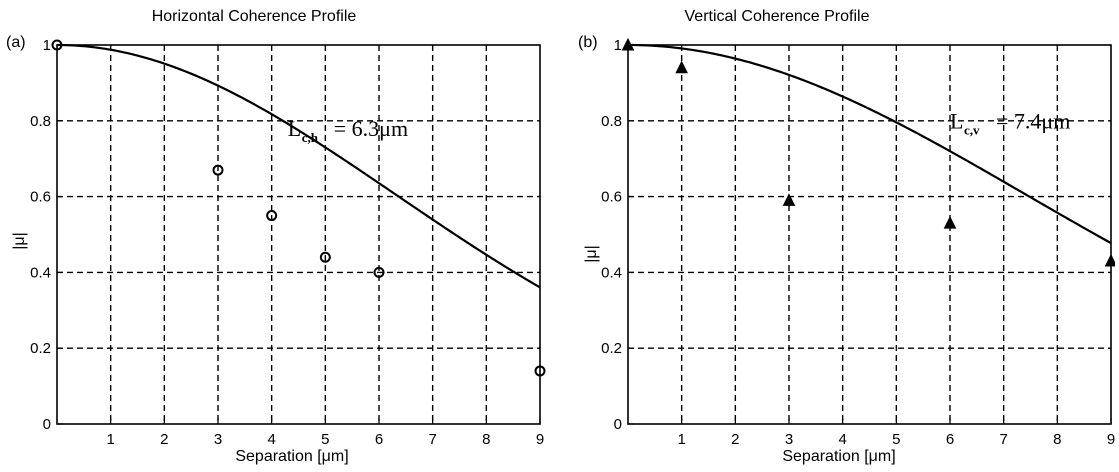 Image resolution: width=1119 pixels, height=472 pixels. What do you see at coordinates (1033, 120) in the screenshot?
I see `annotation-value: = 7.4μm` at bounding box center [1033, 120].